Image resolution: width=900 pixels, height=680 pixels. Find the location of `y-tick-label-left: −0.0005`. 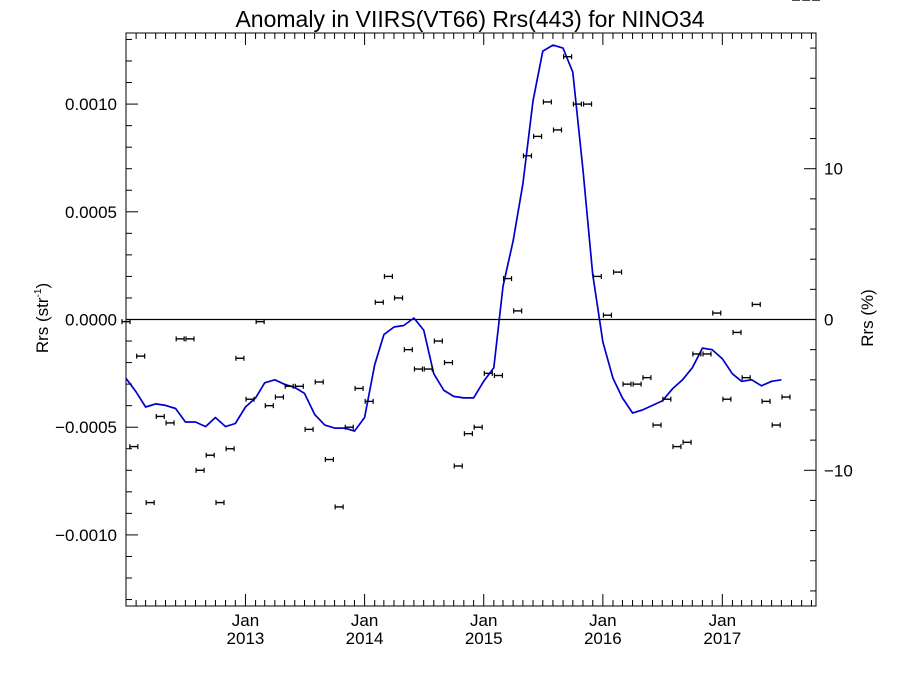

y-tick-label-left: −0.0005 is located at coordinates (86, 427).